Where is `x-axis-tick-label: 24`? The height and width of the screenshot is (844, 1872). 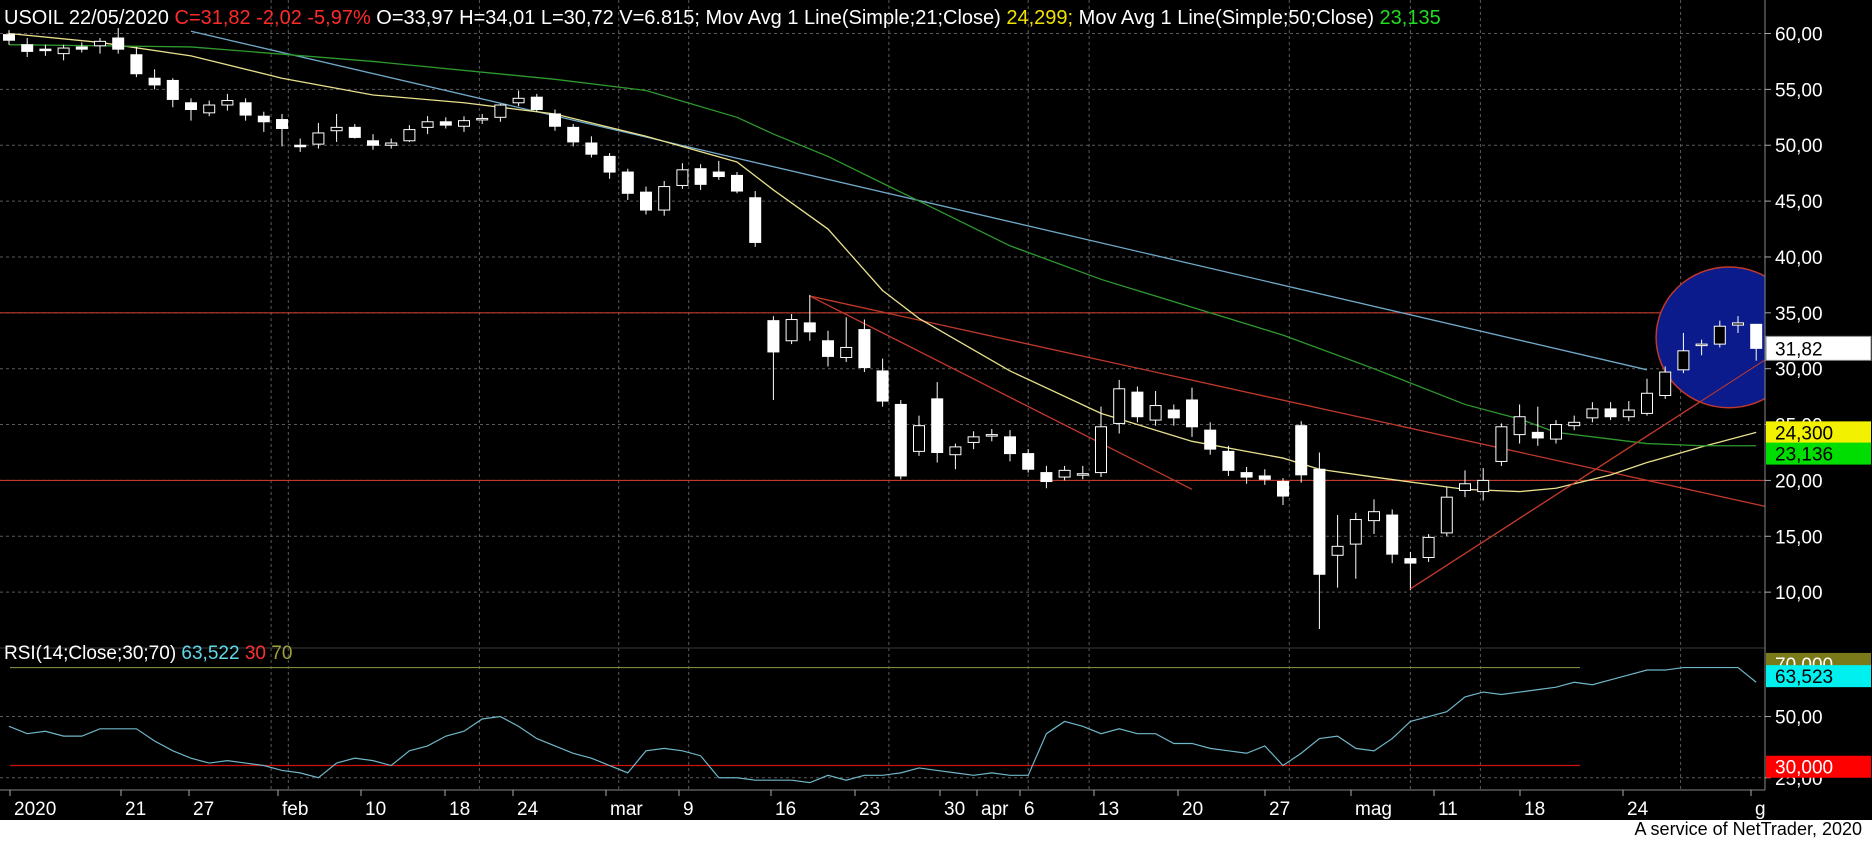 x-axis-tick-label: 24 is located at coordinates (1638, 809).